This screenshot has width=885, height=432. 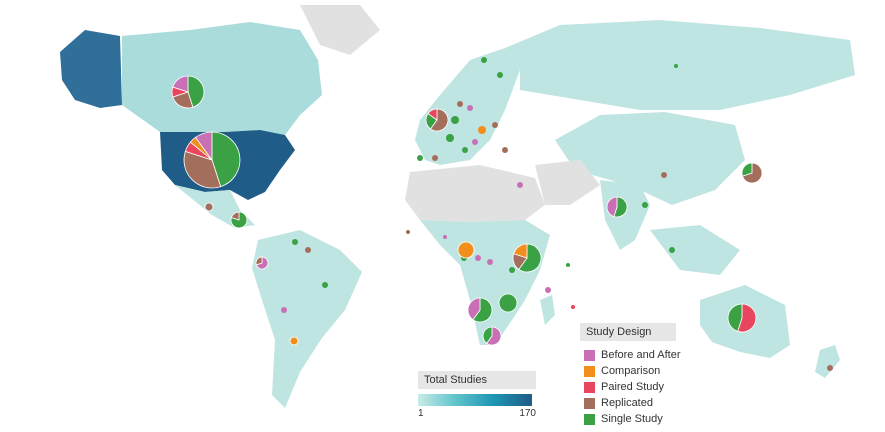 What do you see at coordinates (527, 413) in the screenshot?
I see `total-studies-max-label: 170` at bounding box center [527, 413].